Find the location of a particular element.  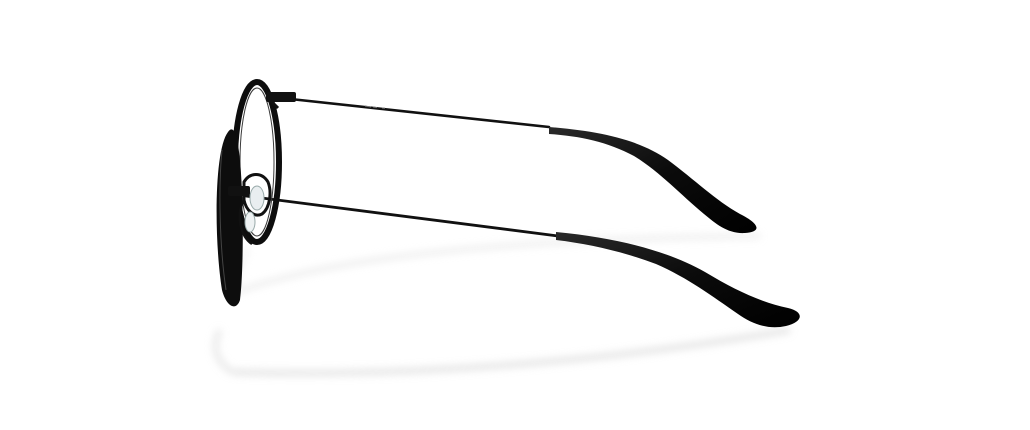

temple-logo-mark is located at coordinates (375, 107).